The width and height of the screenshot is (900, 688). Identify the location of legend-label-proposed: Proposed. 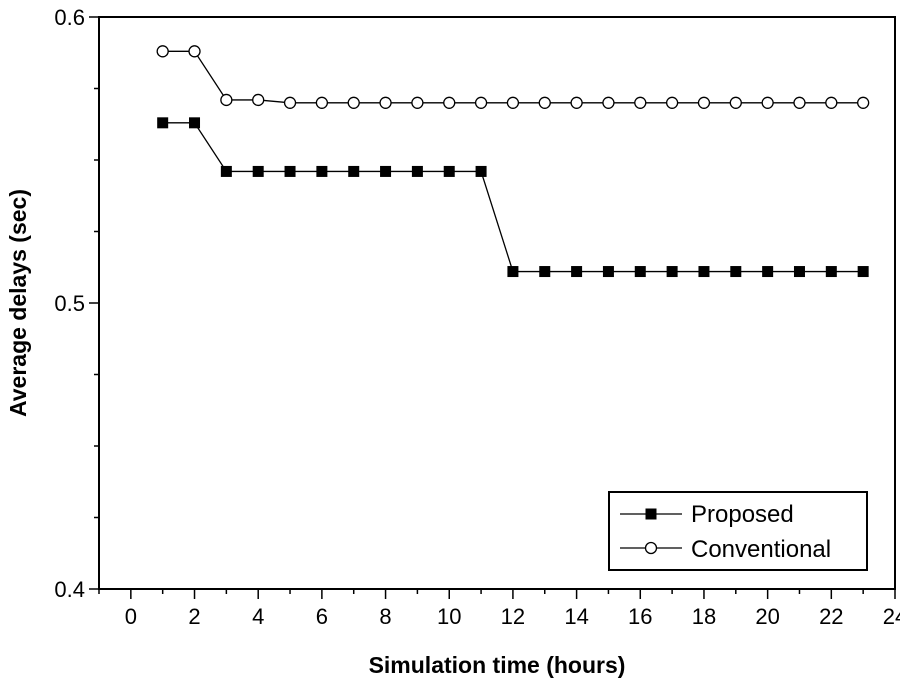
(742, 514).